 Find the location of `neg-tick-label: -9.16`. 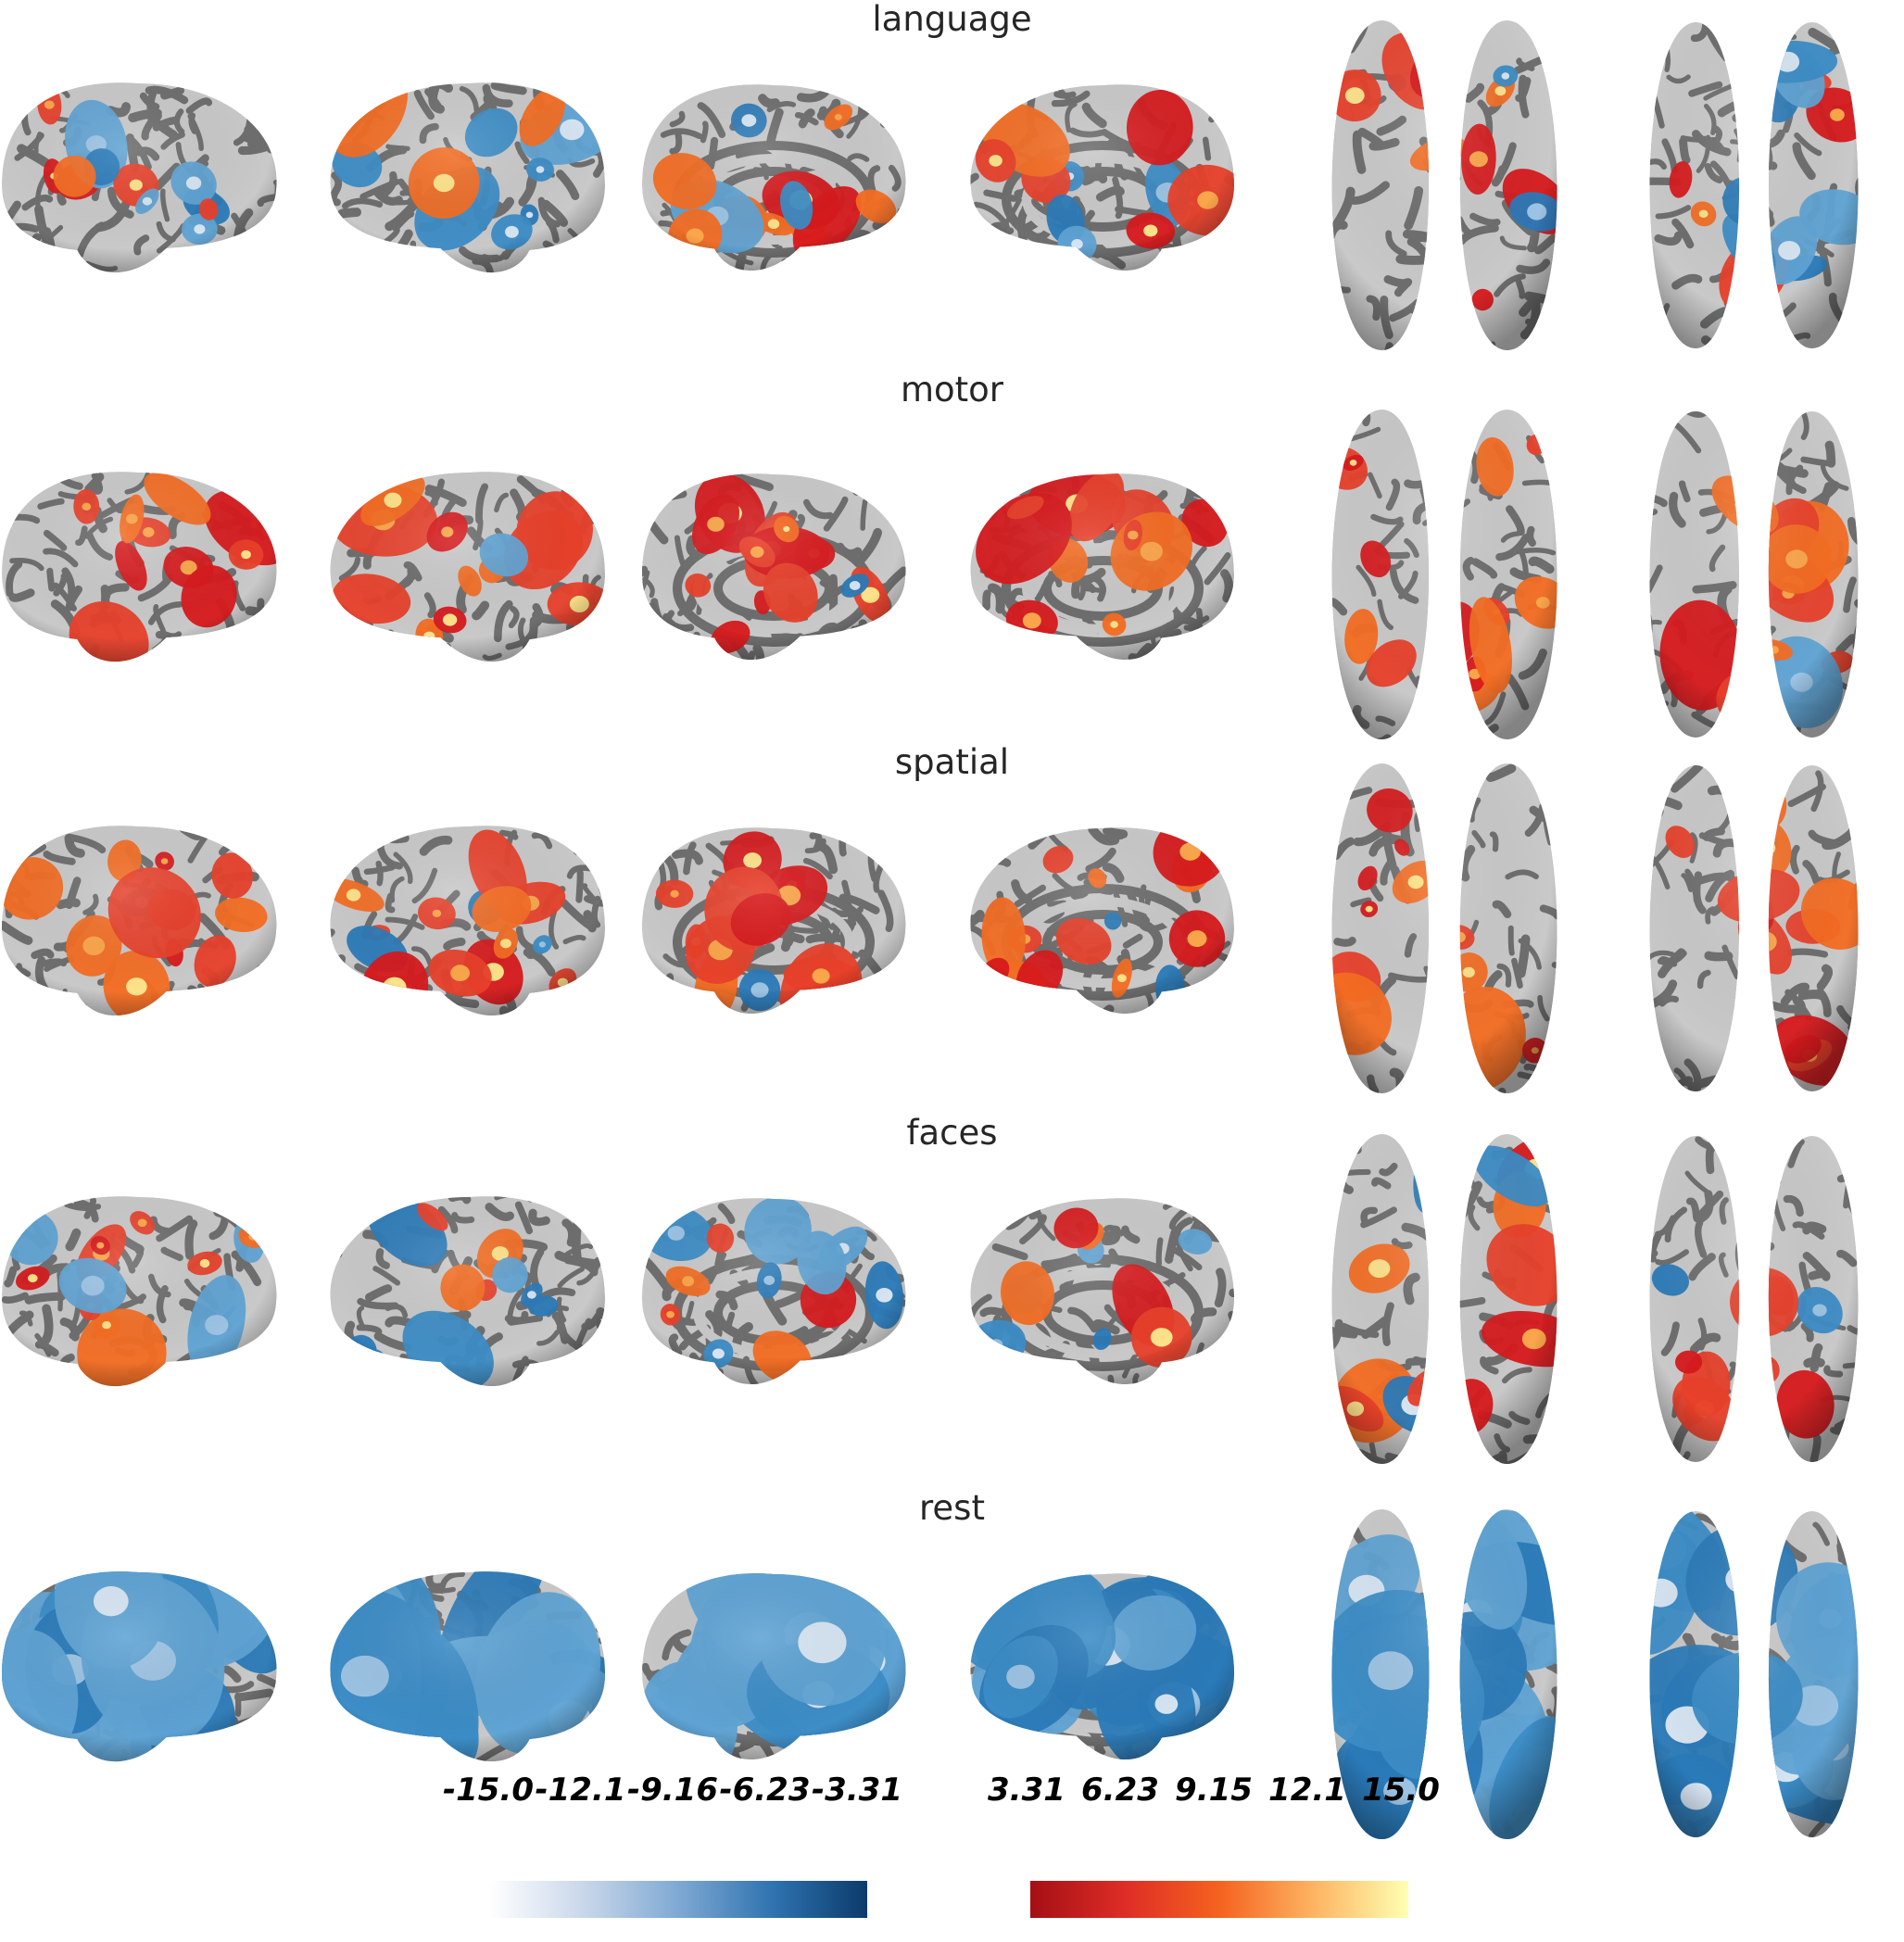

neg-tick-label: -9.16 is located at coordinates (672, 1790).